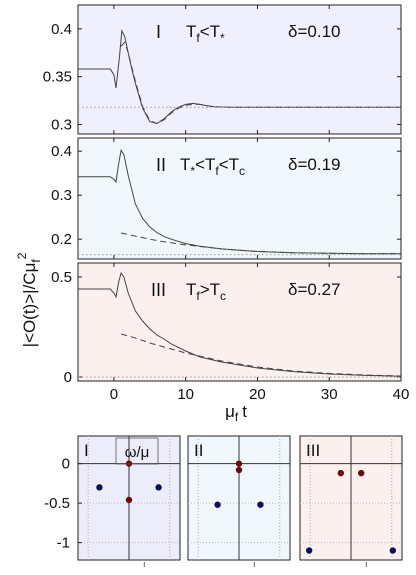 This screenshot has width=416, height=575. What do you see at coordinates (63, 543) in the screenshot?
I see `y-tick-label: -1` at bounding box center [63, 543].